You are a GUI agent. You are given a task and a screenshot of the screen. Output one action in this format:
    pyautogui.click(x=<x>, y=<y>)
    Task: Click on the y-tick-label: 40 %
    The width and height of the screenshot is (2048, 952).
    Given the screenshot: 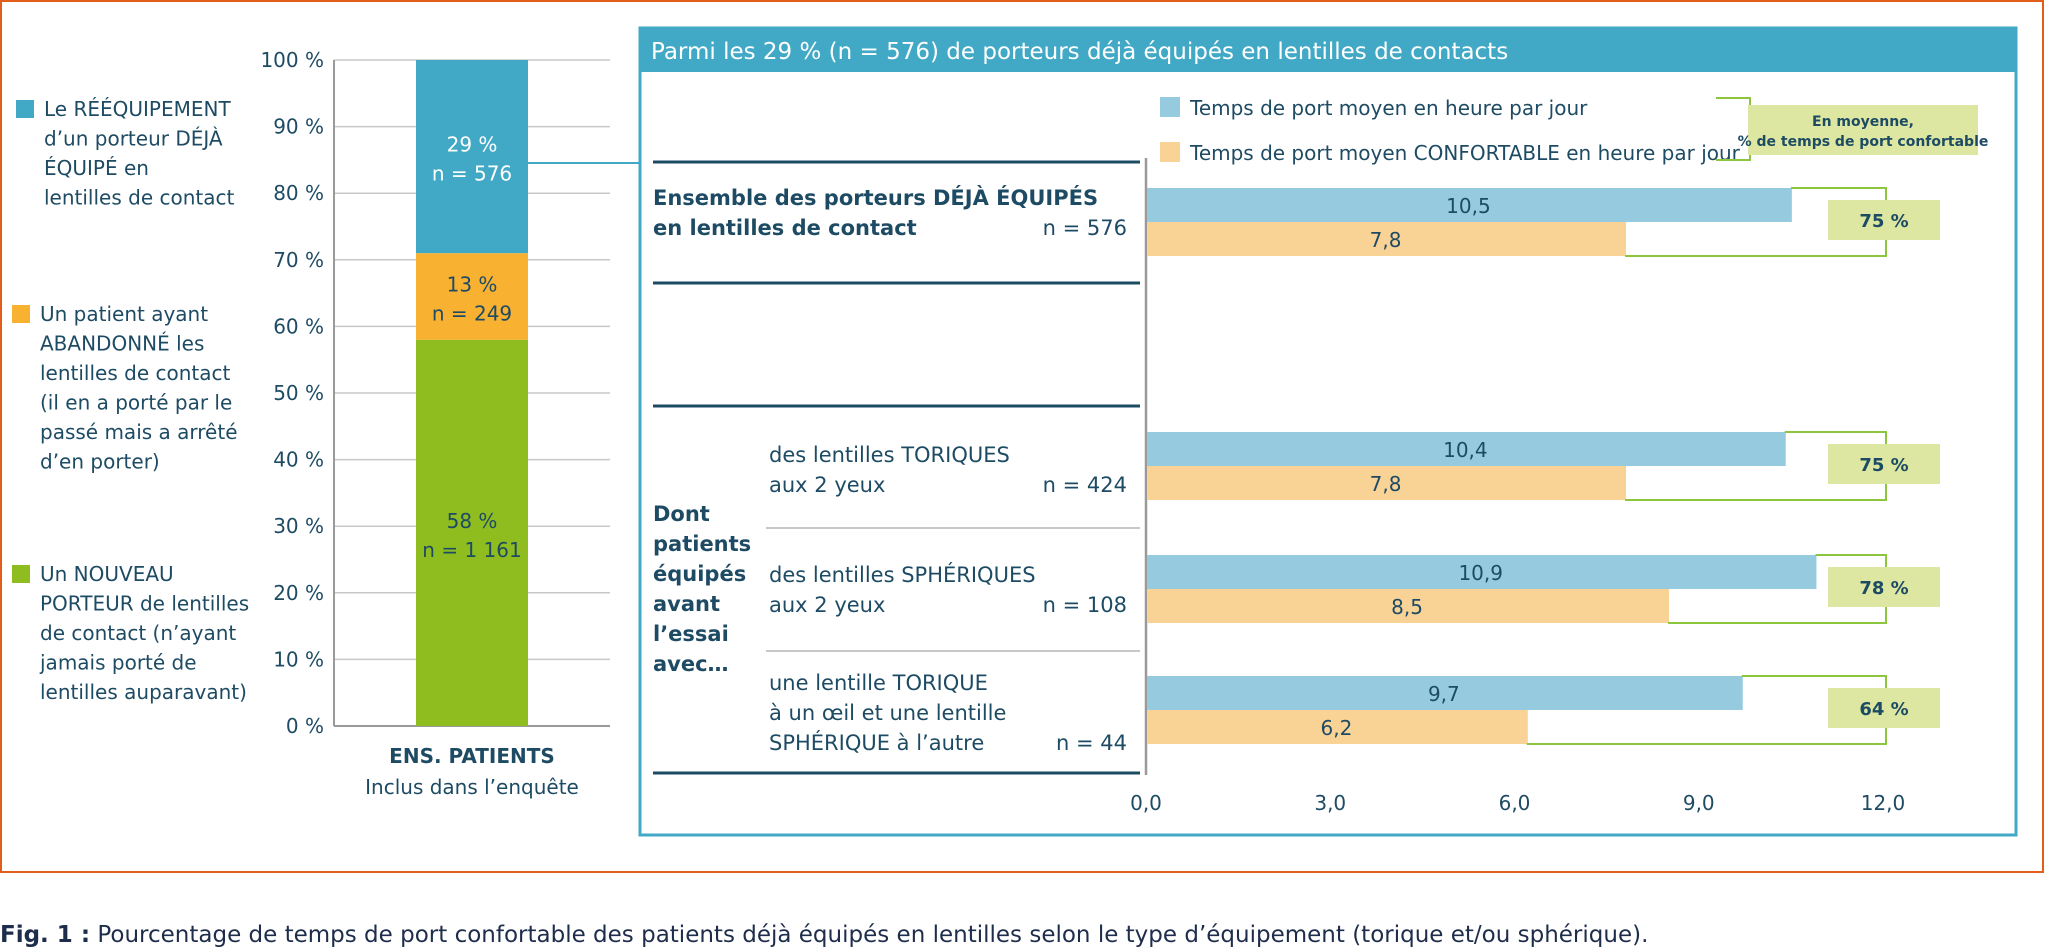 What is the action you would take?
    pyautogui.click(x=298, y=460)
    